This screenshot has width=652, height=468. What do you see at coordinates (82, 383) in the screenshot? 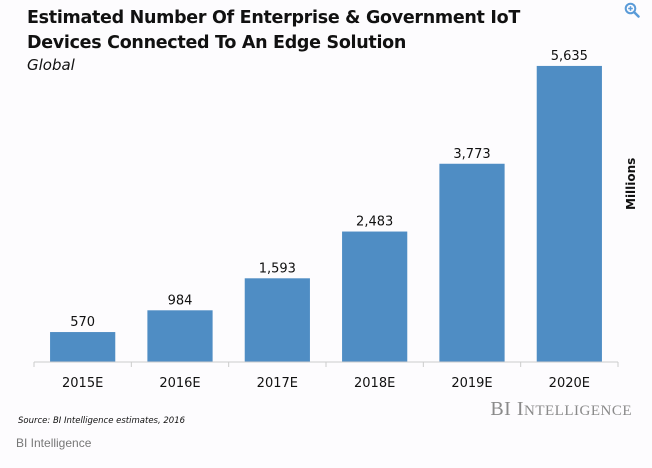
I see `x-tick-label-2015E: 2015E` at bounding box center [82, 383].